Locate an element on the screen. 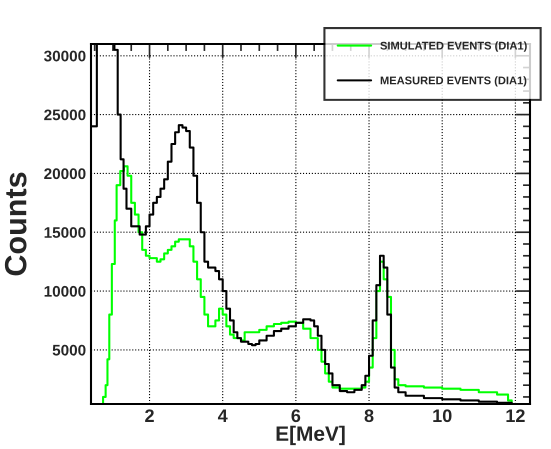 The width and height of the screenshot is (551, 449). y-tick-label: 15000 is located at coordinates (65, 232).